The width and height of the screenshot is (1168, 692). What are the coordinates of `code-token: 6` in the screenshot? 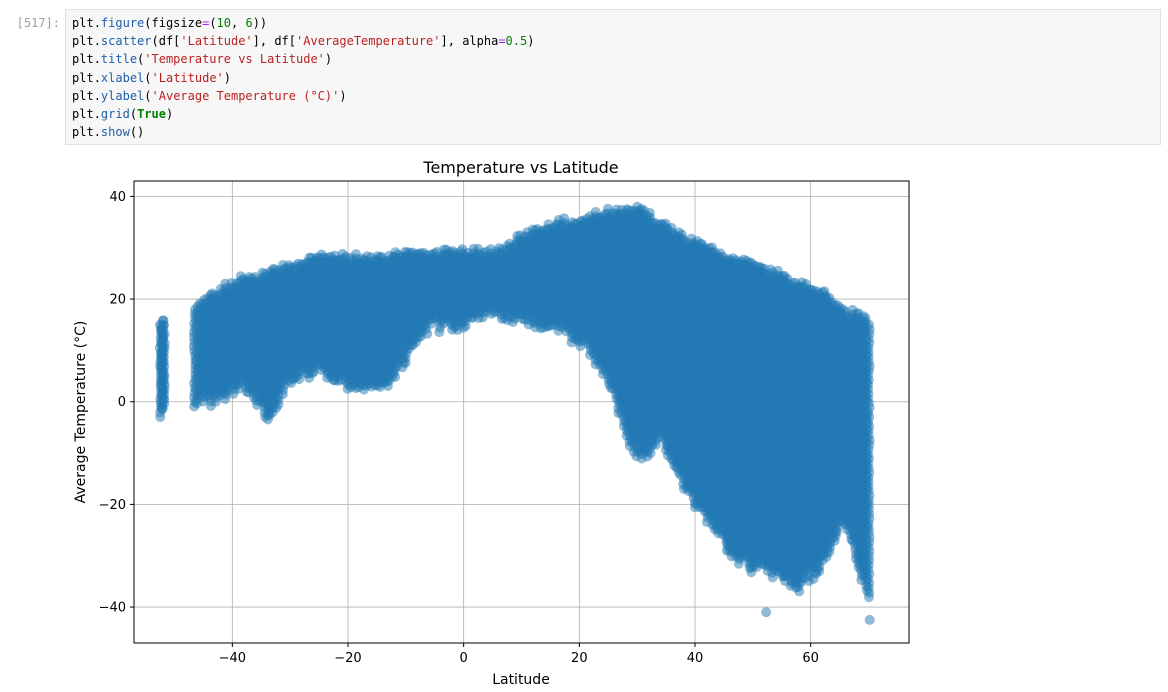 It's located at (248, 23).